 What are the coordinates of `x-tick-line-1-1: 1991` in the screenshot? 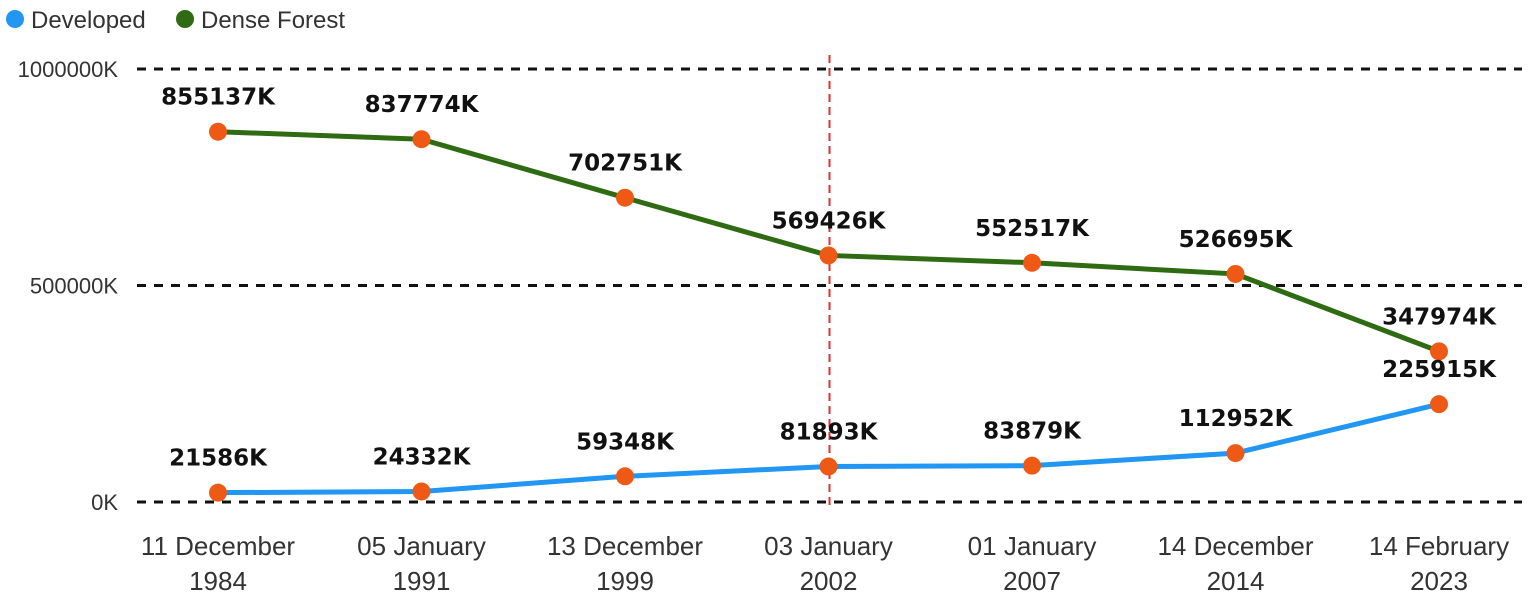 It's located at (422, 581).